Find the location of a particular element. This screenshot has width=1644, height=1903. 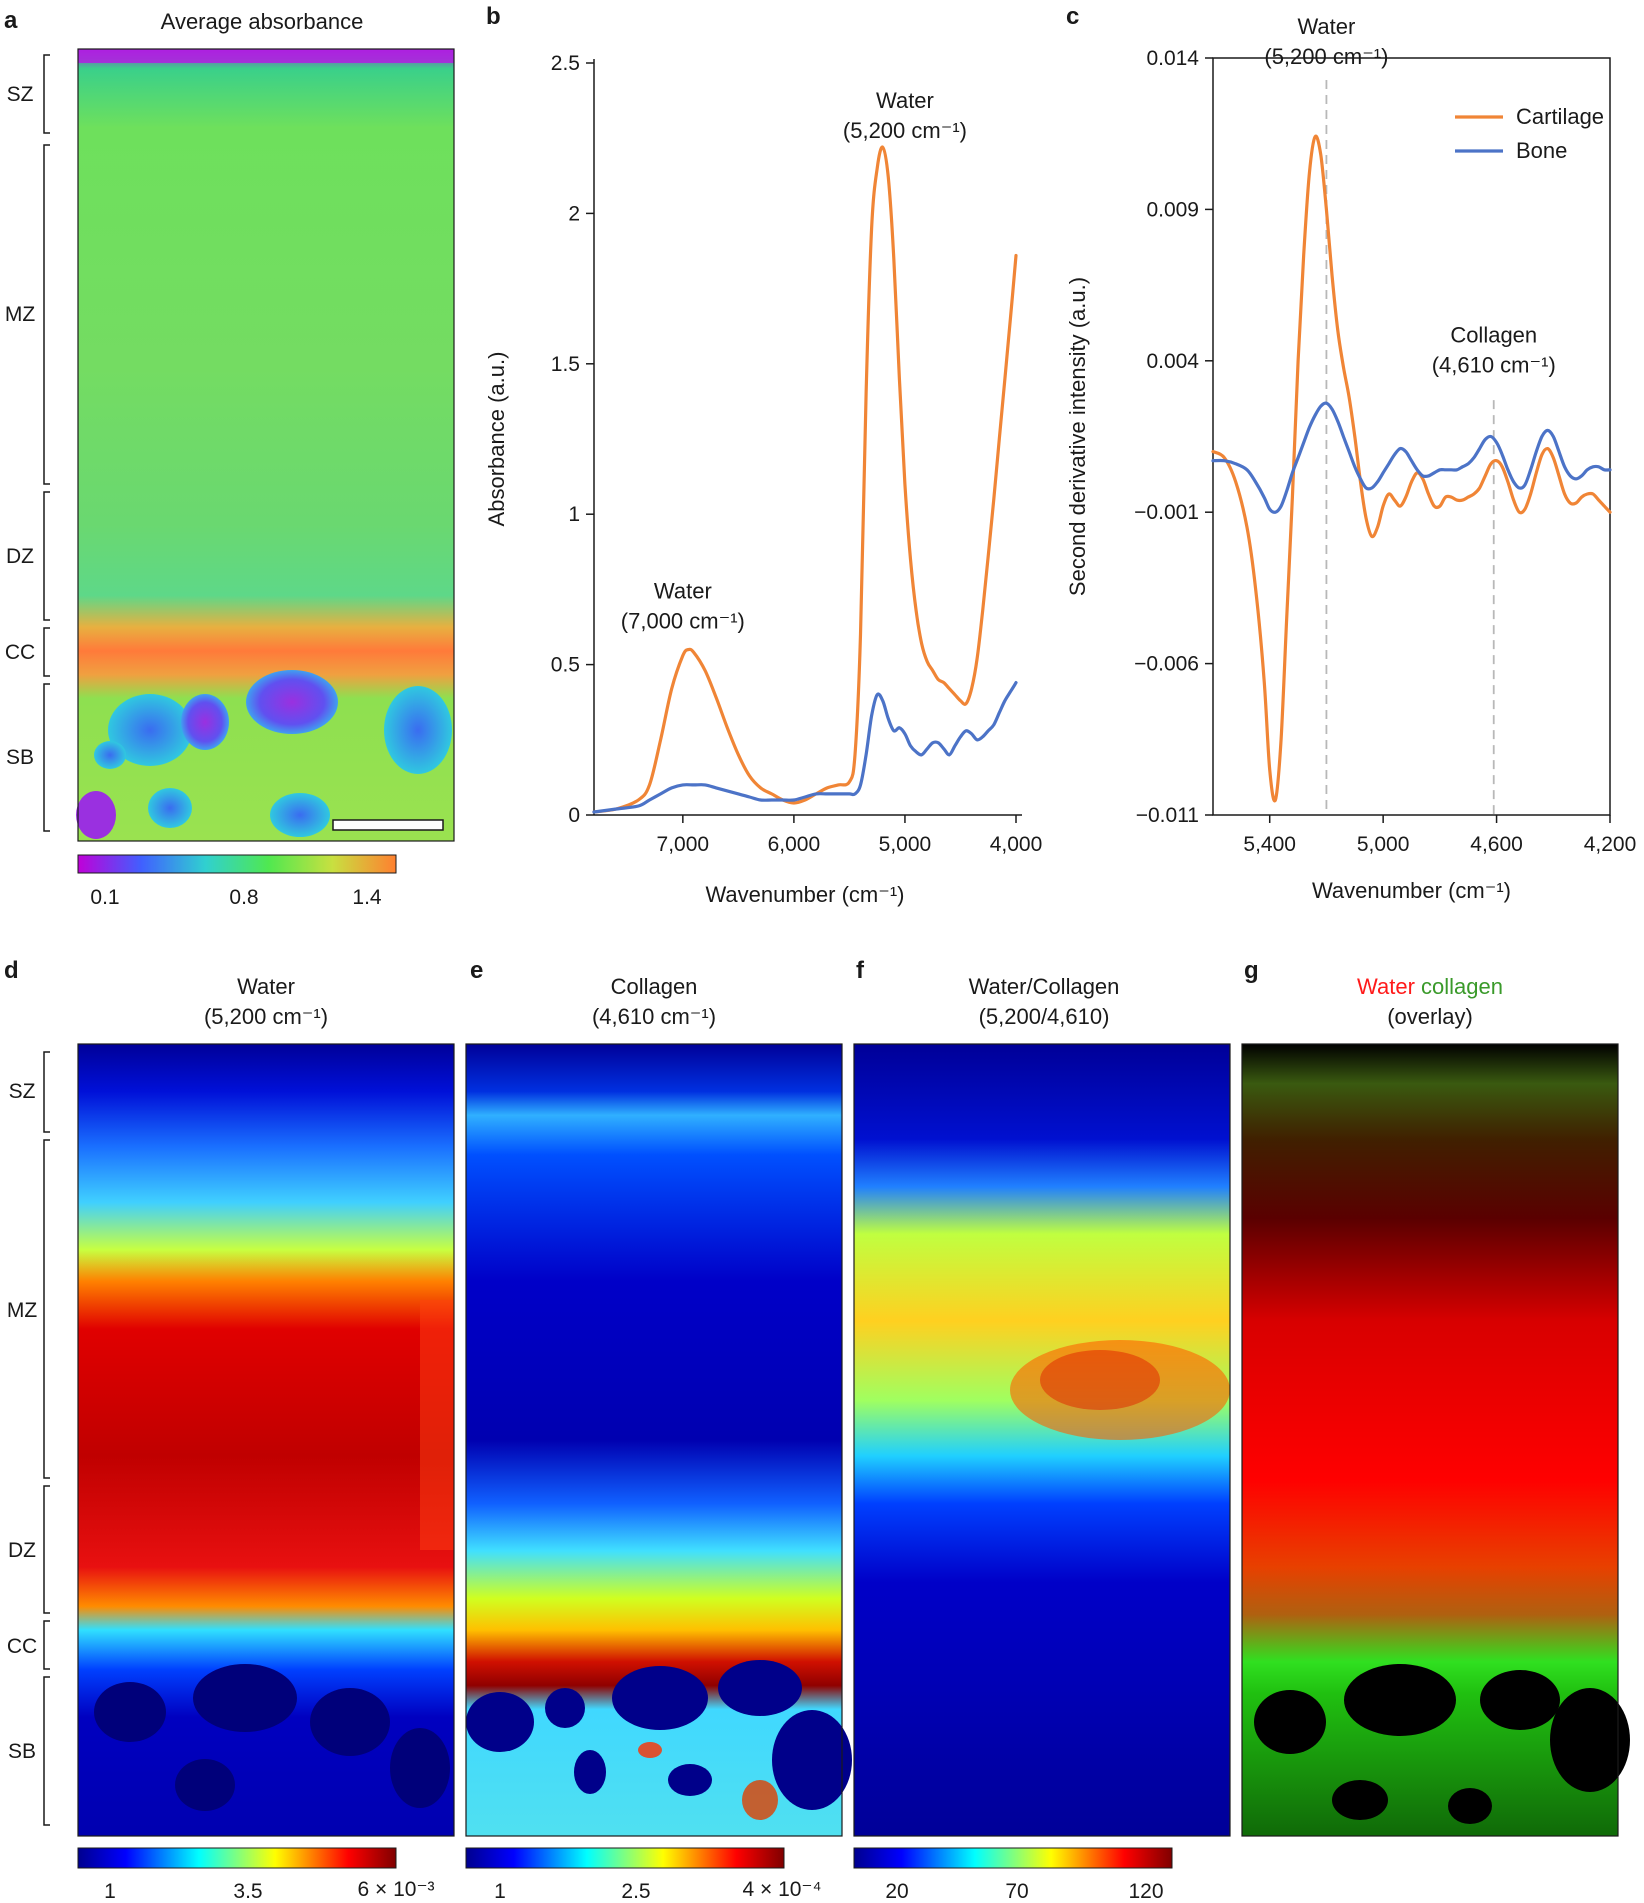

colorbar-a is located at coordinates (237, 864).